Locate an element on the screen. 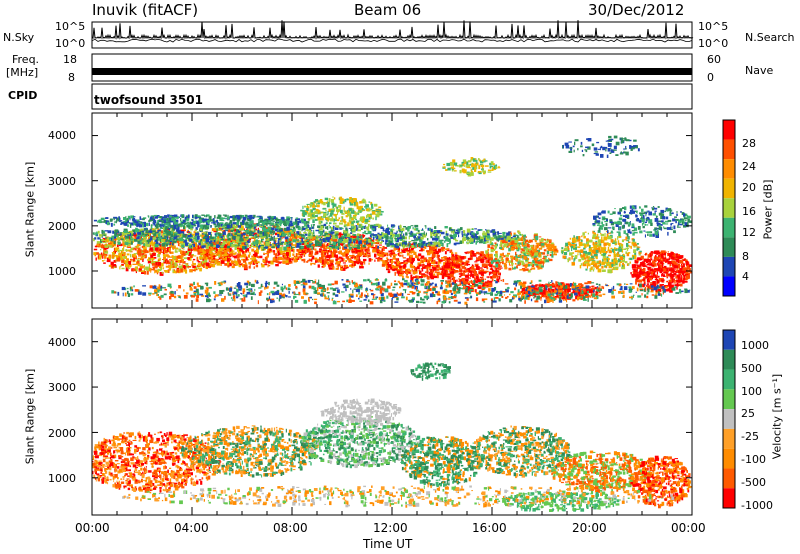  freq-band is located at coordinates (392, 71).